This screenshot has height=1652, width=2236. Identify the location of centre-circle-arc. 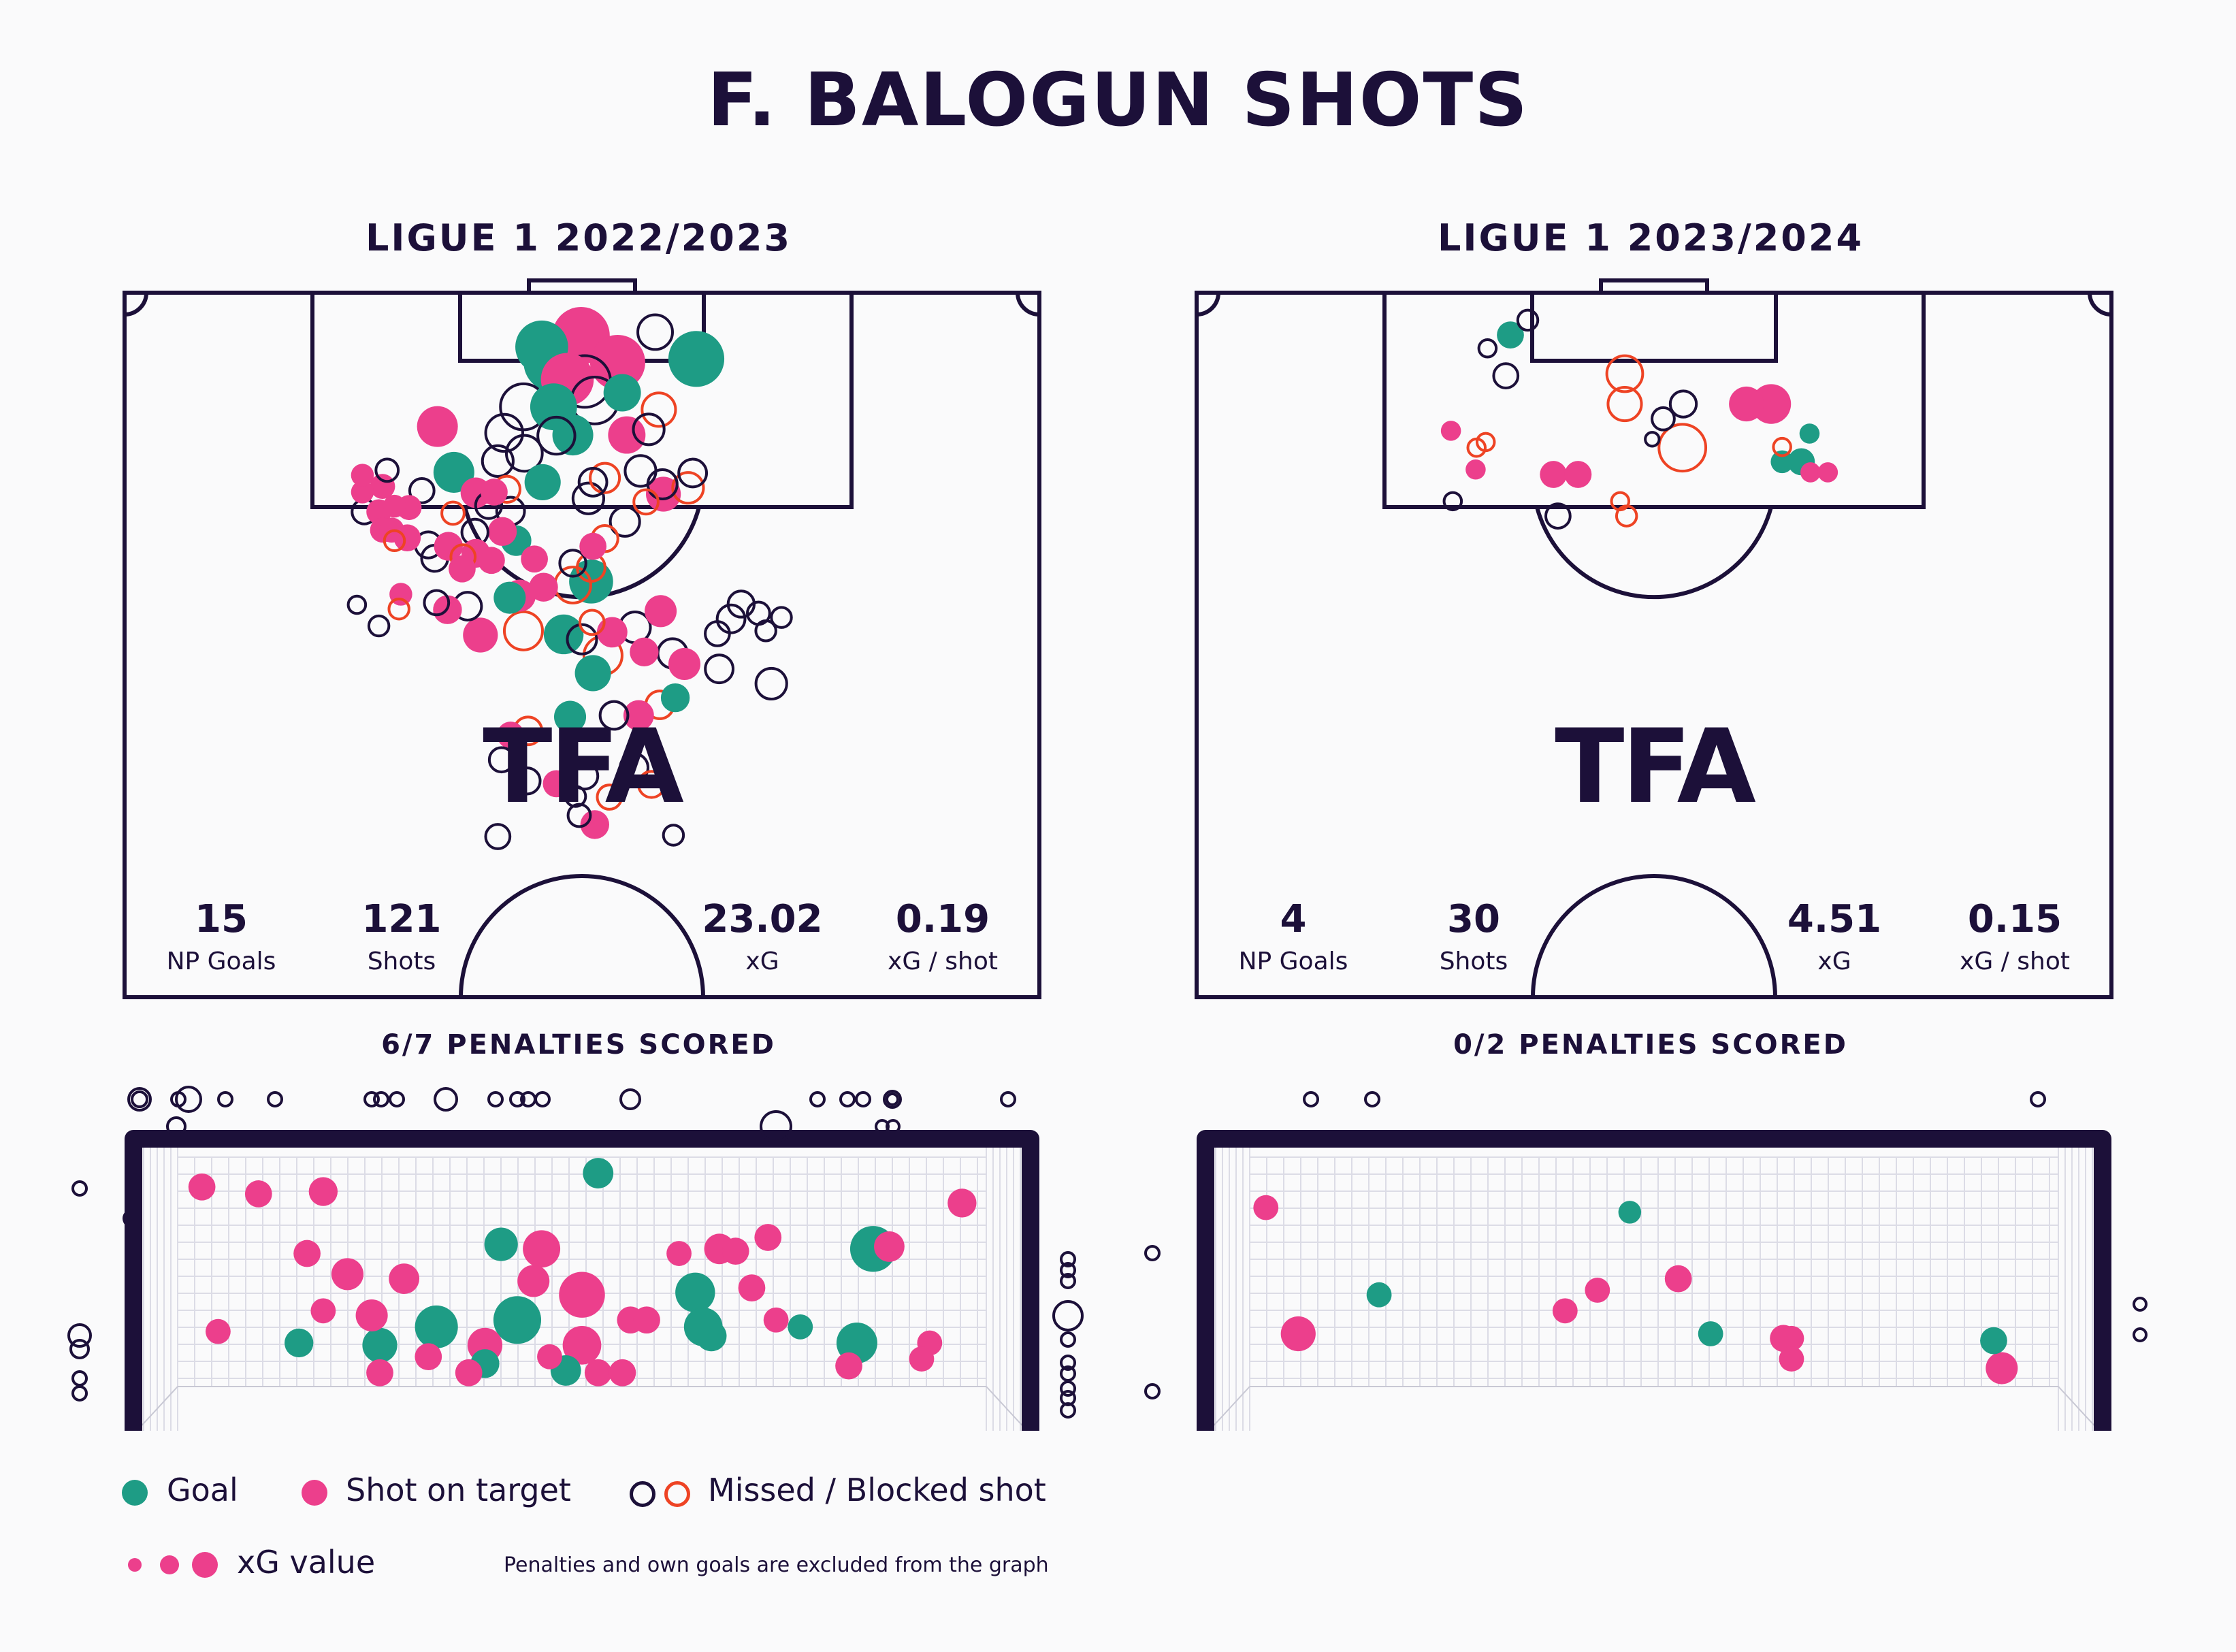
(582, 936).